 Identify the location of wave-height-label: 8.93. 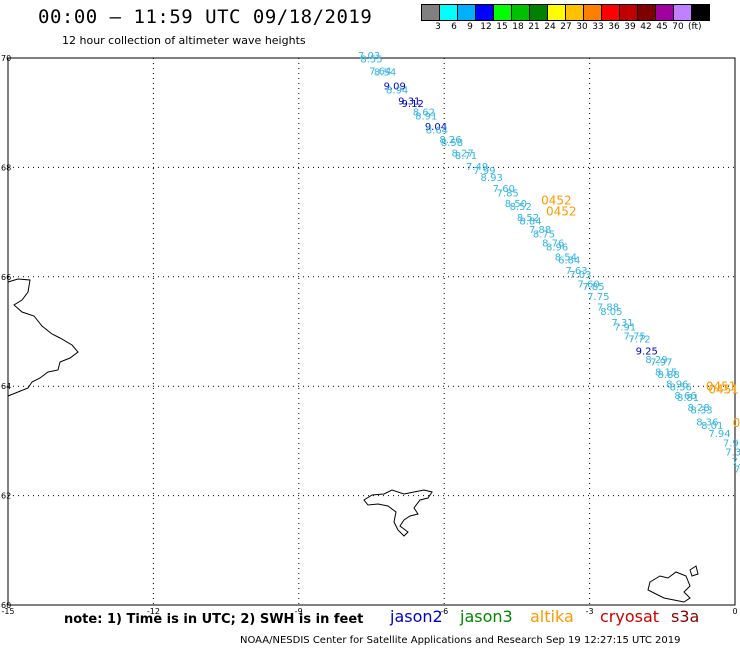
(492, 178).